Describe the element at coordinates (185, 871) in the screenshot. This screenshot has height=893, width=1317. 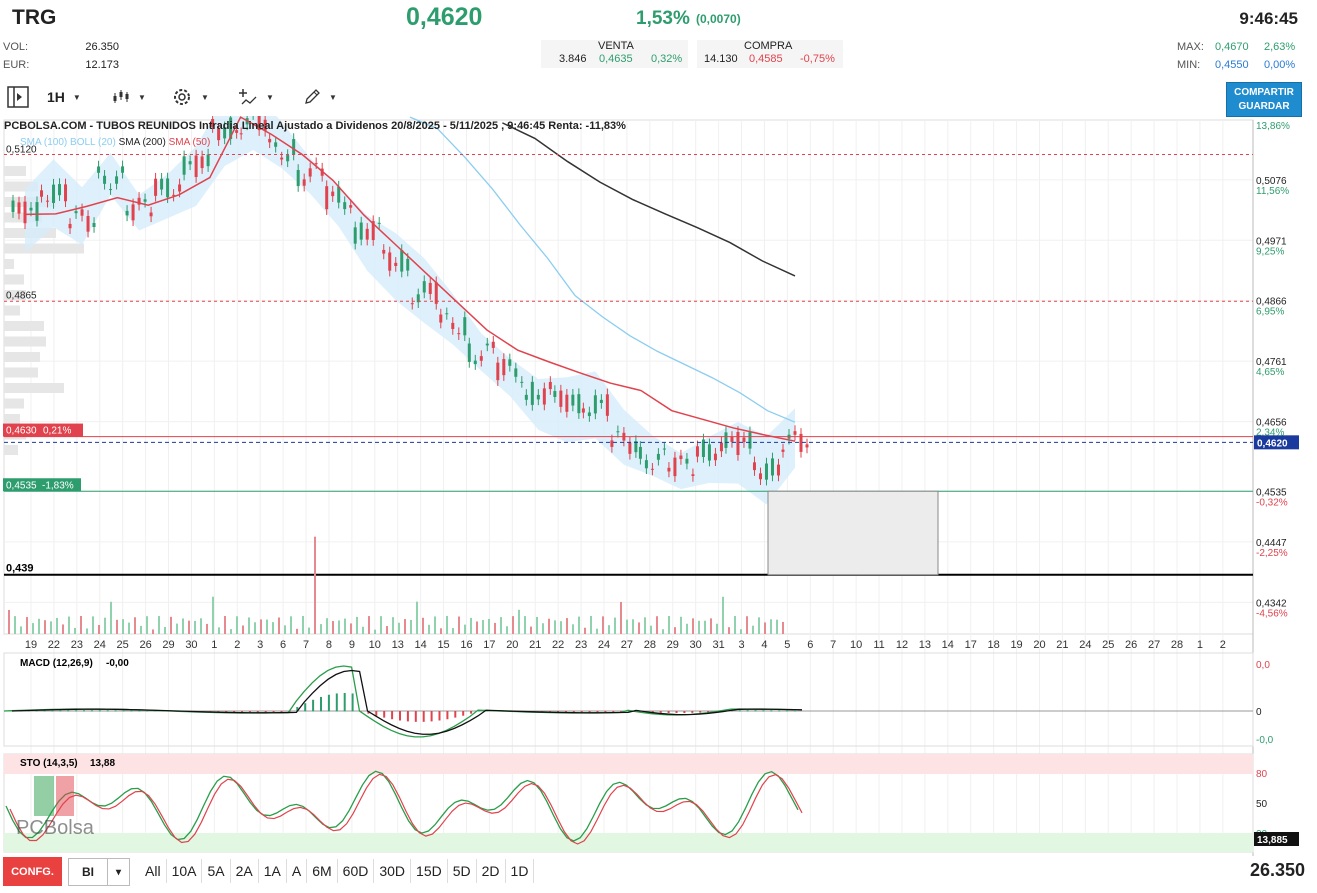
I see `period-10a: 10A` at that location.